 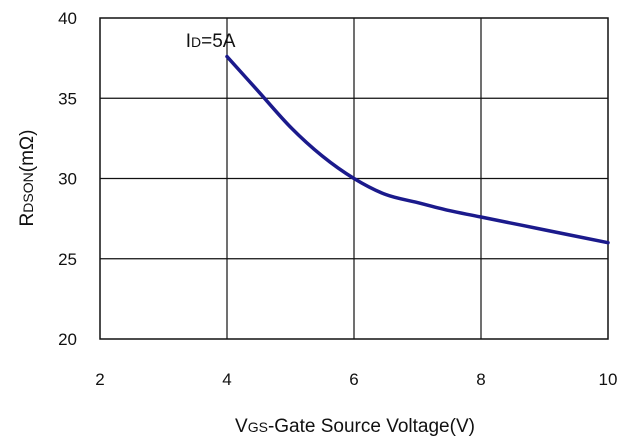 I want to click on annotation-id-5a: ID=5A, so click(x=211, y=41).